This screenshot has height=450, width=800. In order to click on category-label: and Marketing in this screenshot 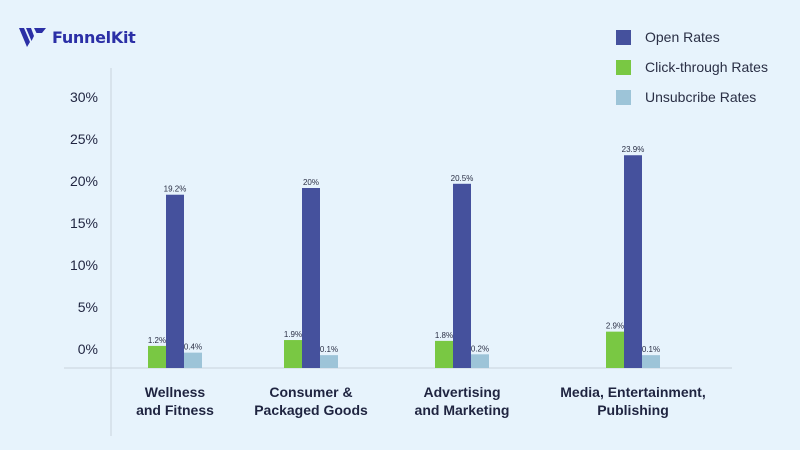, I will do `click(462, 410)`.